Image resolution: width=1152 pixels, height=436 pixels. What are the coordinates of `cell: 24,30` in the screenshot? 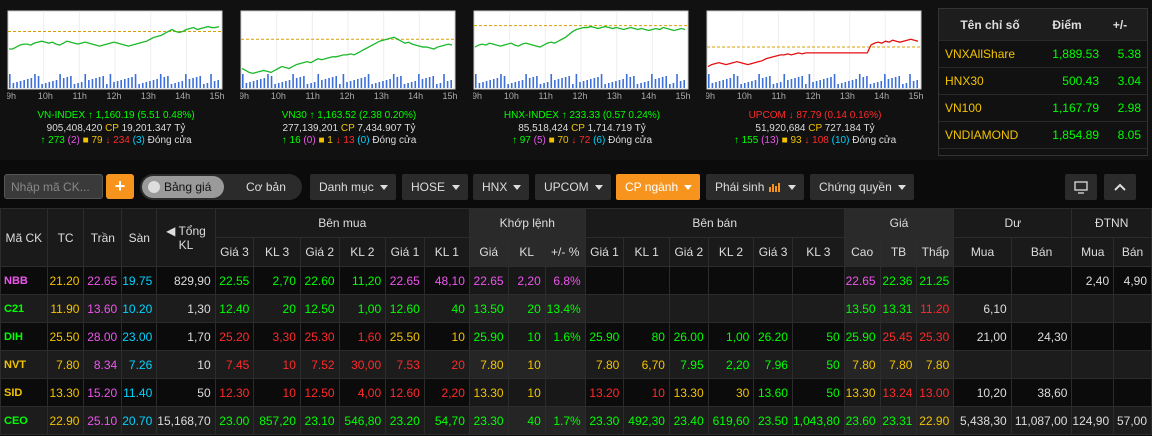 It's located at (1041, 336).